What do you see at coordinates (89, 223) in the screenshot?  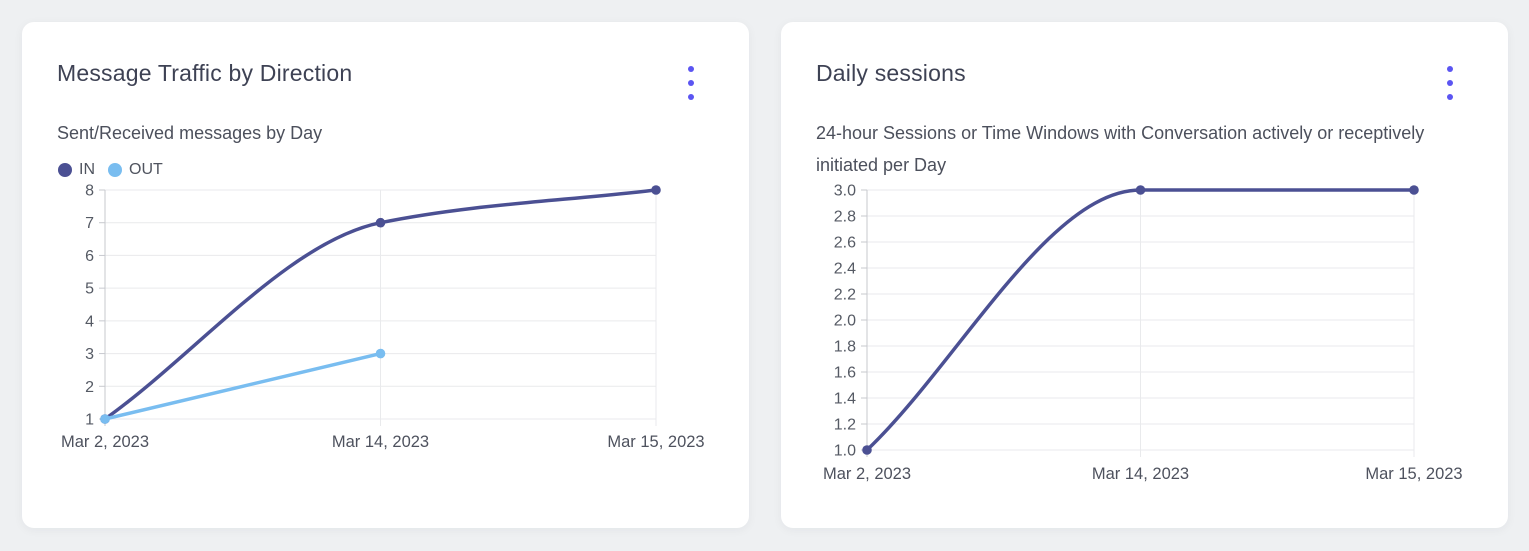 I see `svg-text: 7` at bounding box center [89, 223].